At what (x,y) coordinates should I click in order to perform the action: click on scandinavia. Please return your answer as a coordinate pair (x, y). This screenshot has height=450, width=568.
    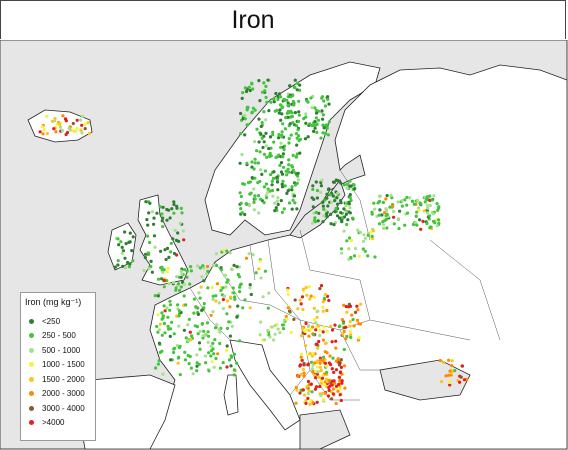
    Looking at the image, I should click on (292, 148).